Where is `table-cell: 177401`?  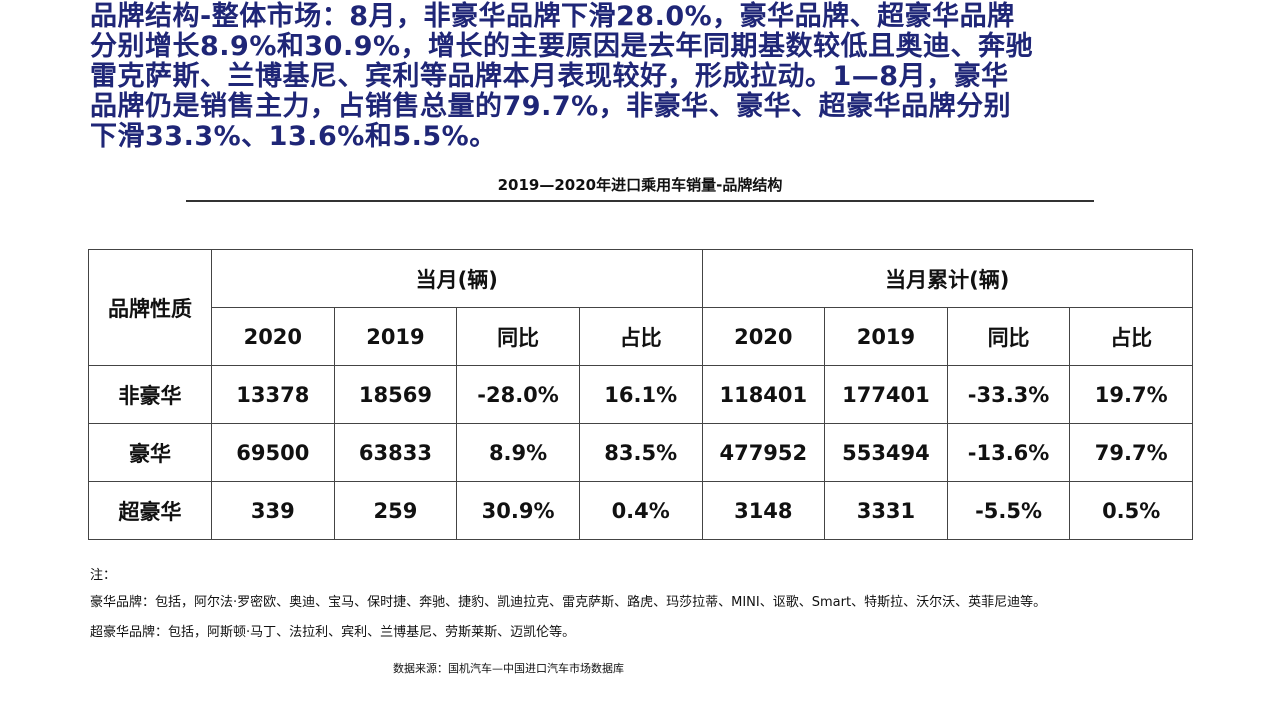 table-cell: 177401 is located at coordinates (886, 394).